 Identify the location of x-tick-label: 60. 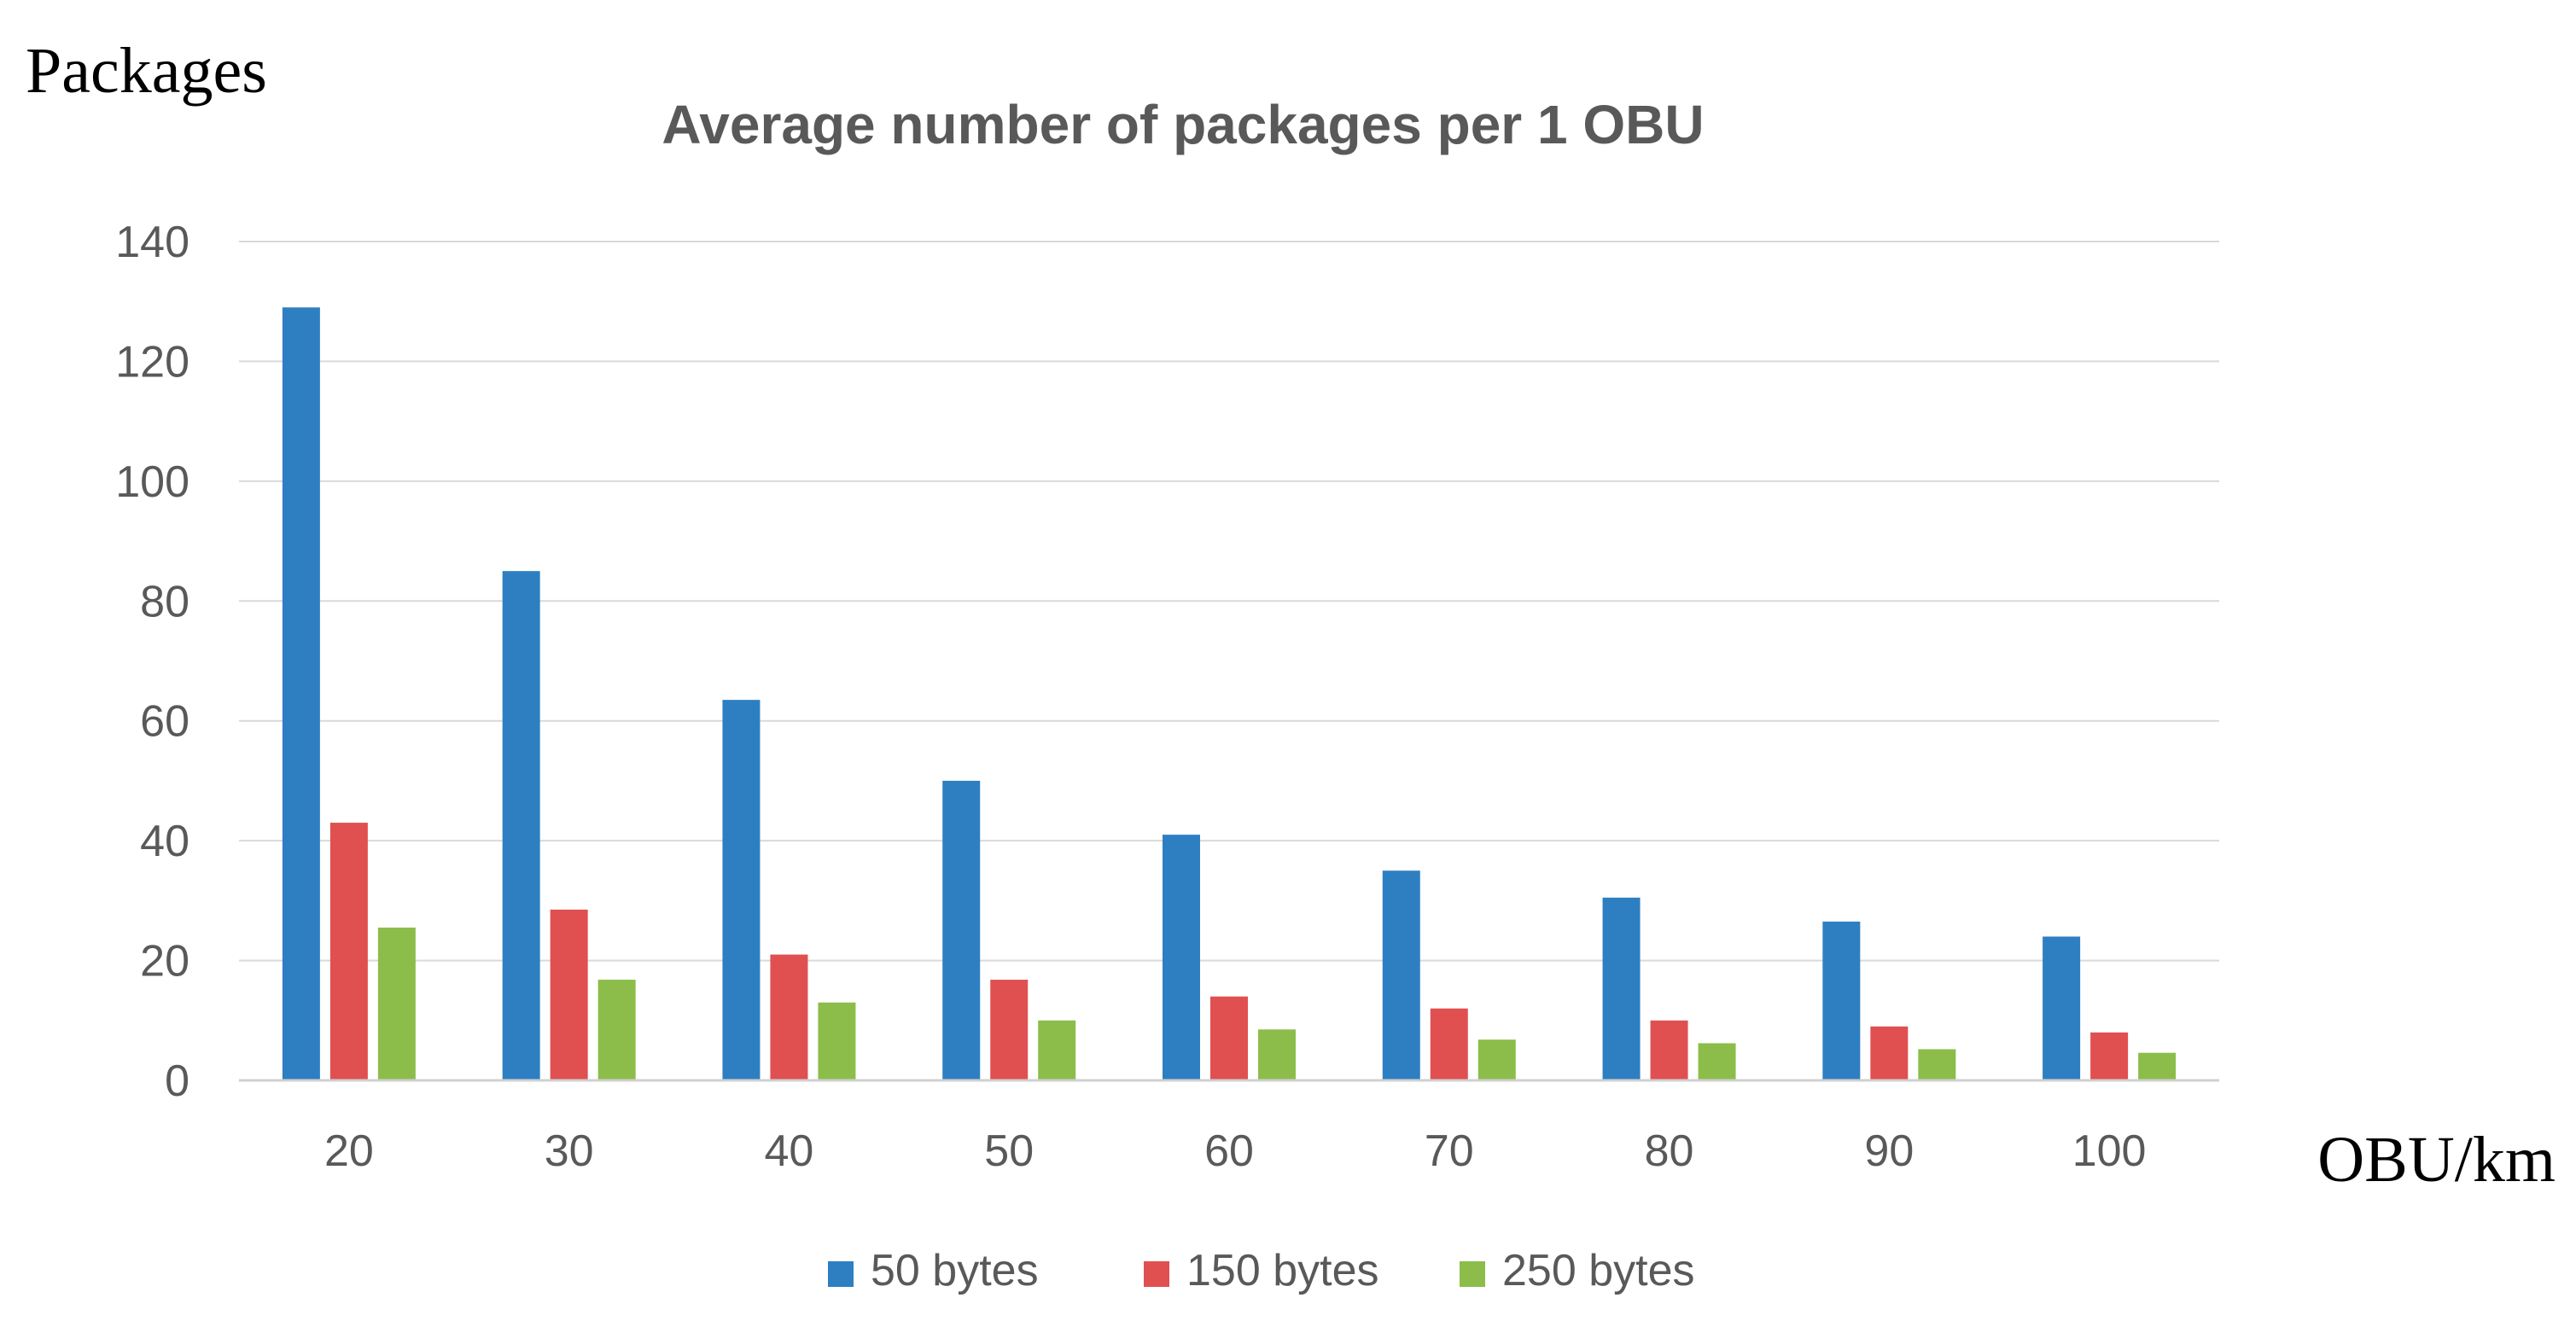
(1229, 1151).